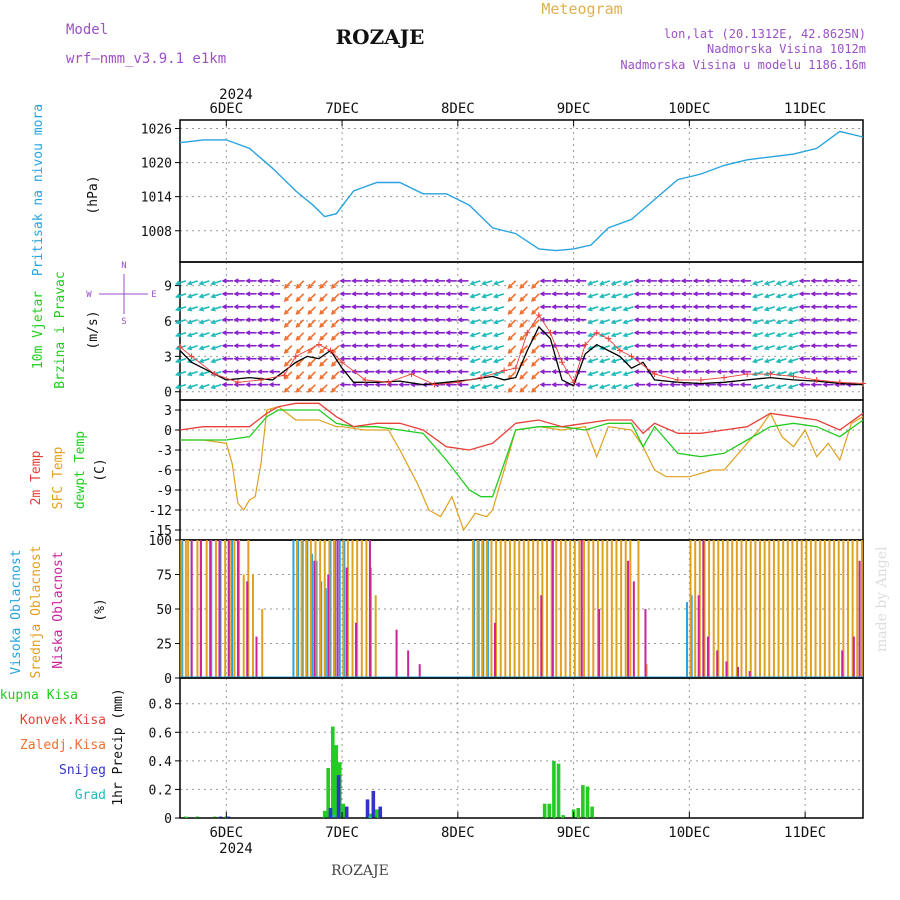 This screenshot has width=900, height=900. What do you see at coordinates (805, 833) in the screenshot?
I see `day-label-bottom: 11DEC` at bounding box center [805, 833].